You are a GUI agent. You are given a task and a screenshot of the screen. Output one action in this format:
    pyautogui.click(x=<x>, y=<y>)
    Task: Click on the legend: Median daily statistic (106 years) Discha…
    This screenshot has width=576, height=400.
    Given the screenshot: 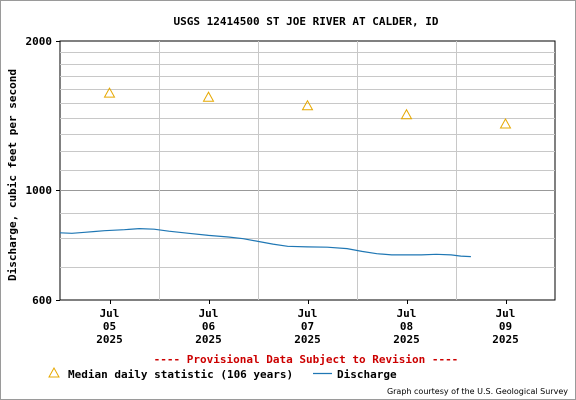 What is the action you would take?
    pyautogui.click(x=222, y=373)
    